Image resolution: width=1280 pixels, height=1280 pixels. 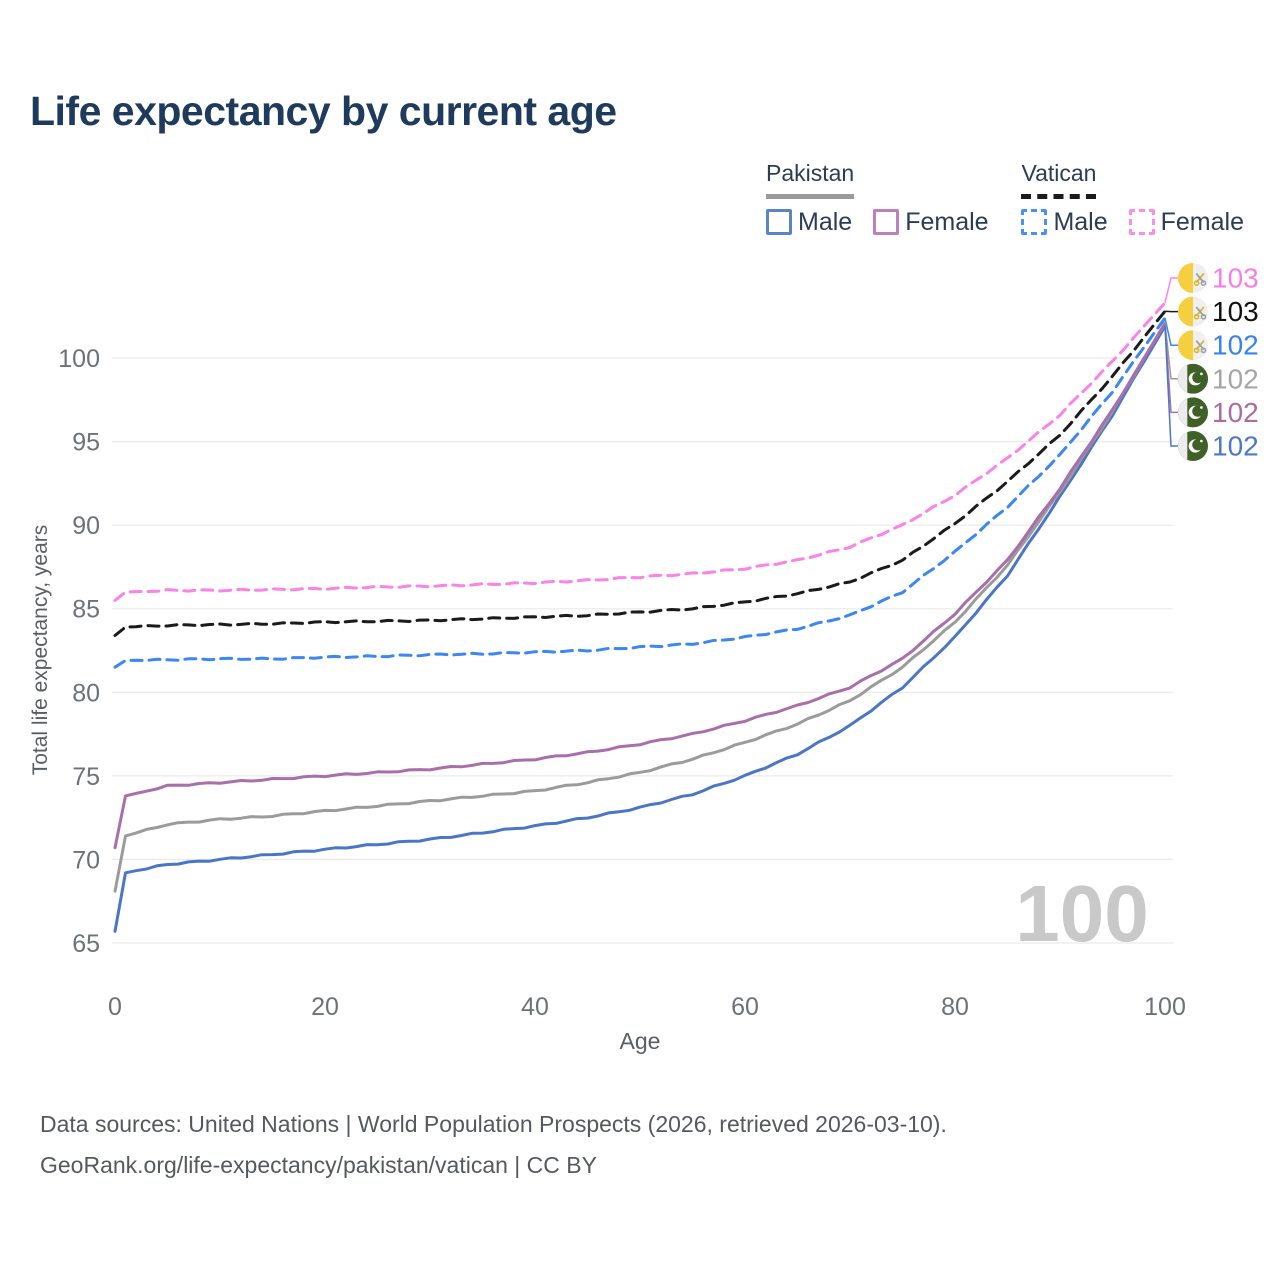 I want to click on page-title: Life expectancy by current age, so click(x=323, y=111).